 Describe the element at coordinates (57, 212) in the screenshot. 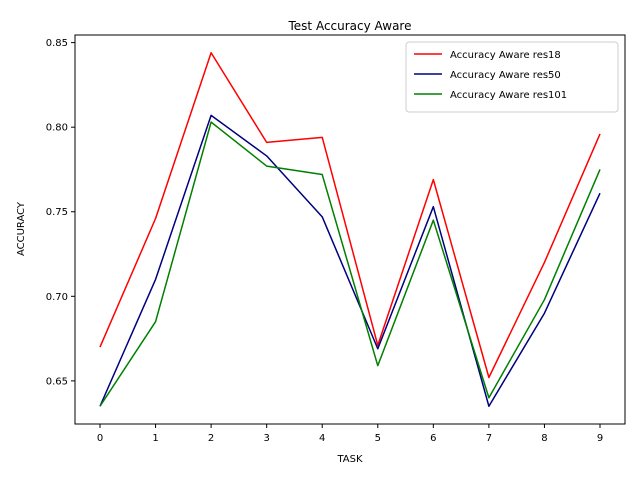

I see `y-tick-label: 0.75` at that location.